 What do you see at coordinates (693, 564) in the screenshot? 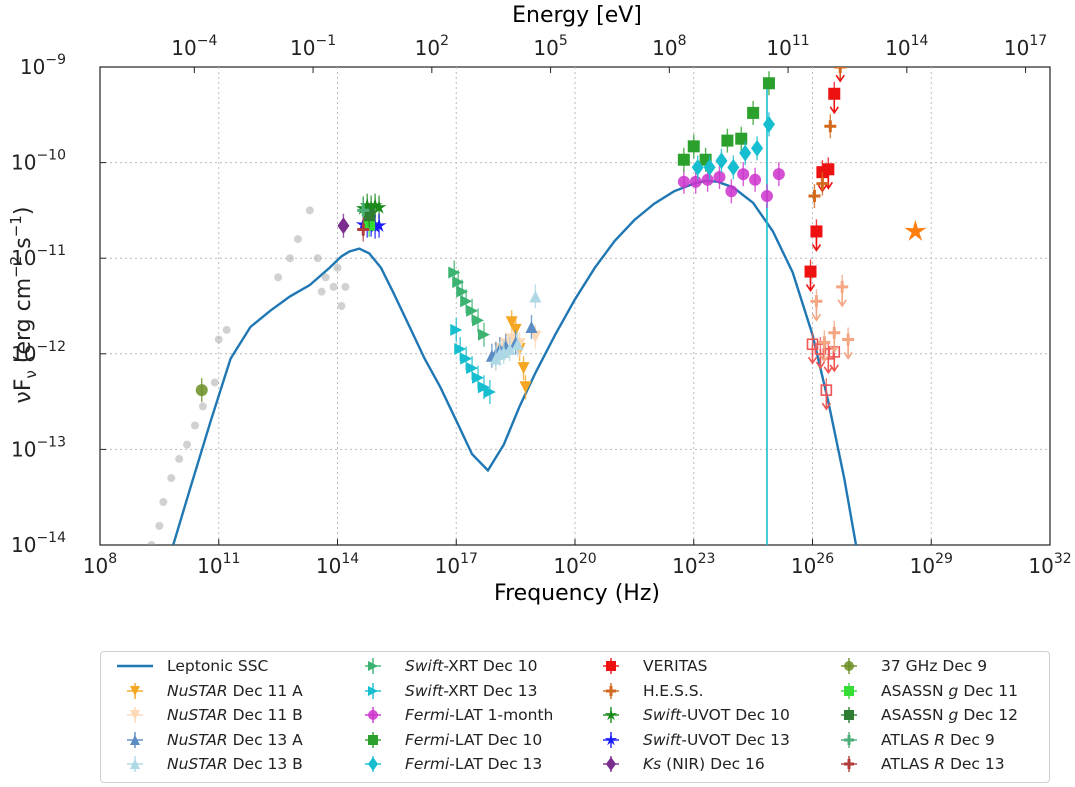
I see `x-tick-label: 1023` at bounding box center [693, 564].